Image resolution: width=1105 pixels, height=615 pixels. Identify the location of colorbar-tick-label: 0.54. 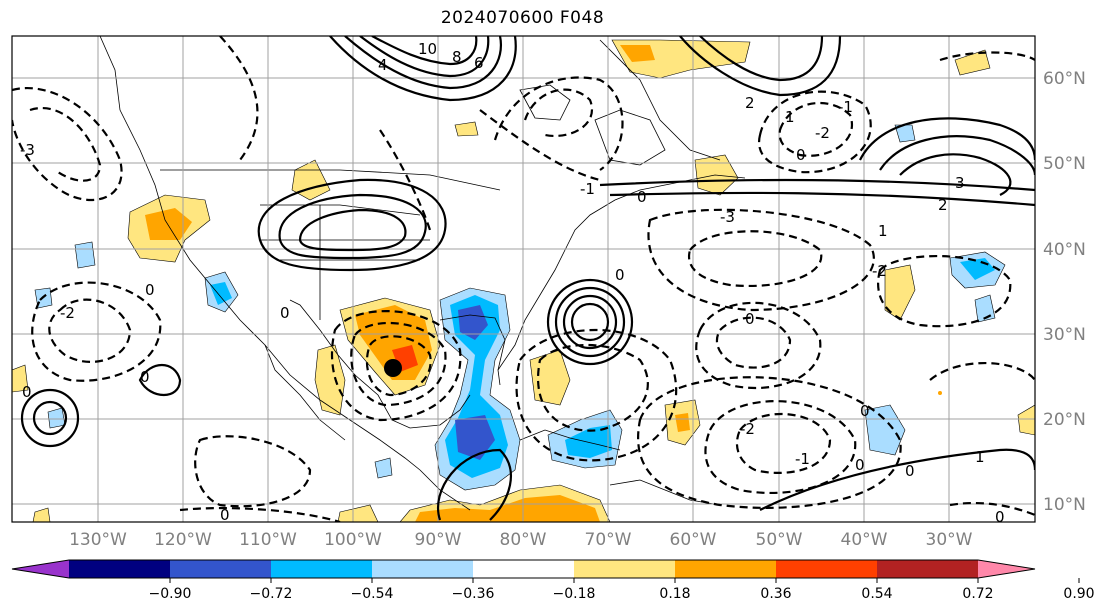
(876, 594).